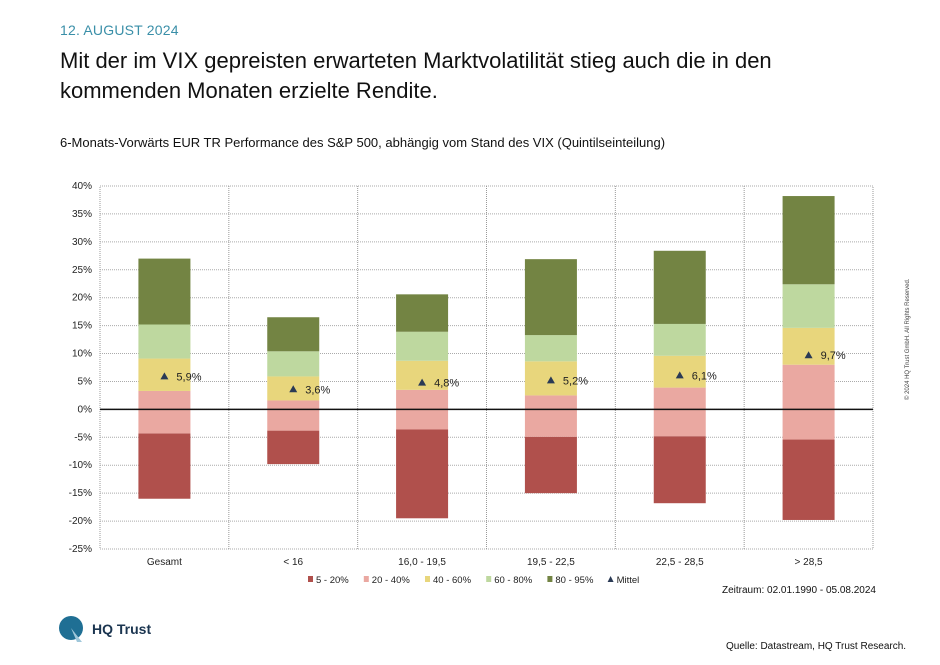  I want to click on bar-segment-40-60-, so click(808, 346).